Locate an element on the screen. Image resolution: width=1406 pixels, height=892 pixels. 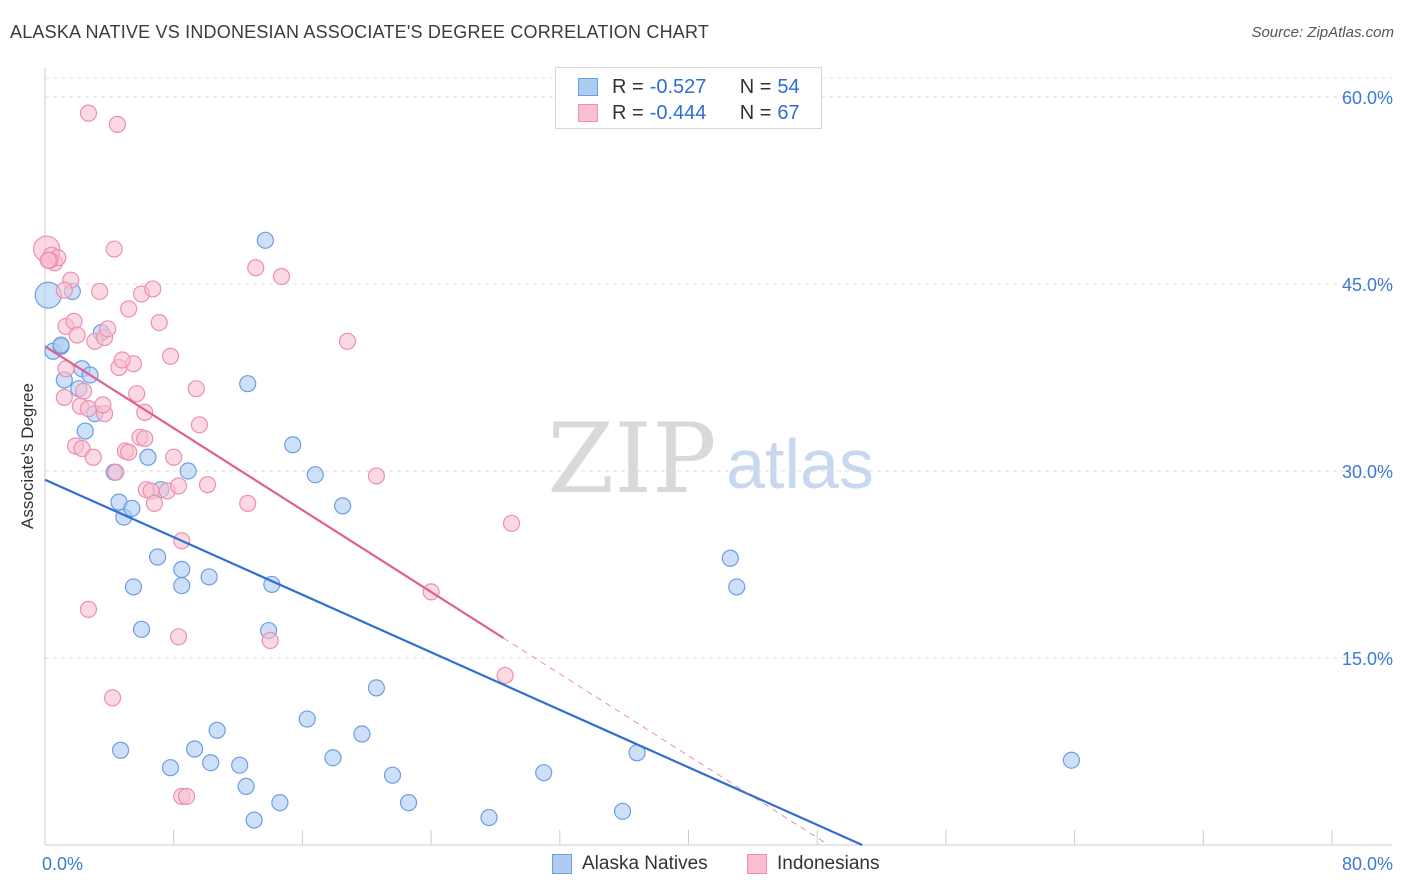
y-tick-label: 60.0% is located at coordinates (1367, 98).